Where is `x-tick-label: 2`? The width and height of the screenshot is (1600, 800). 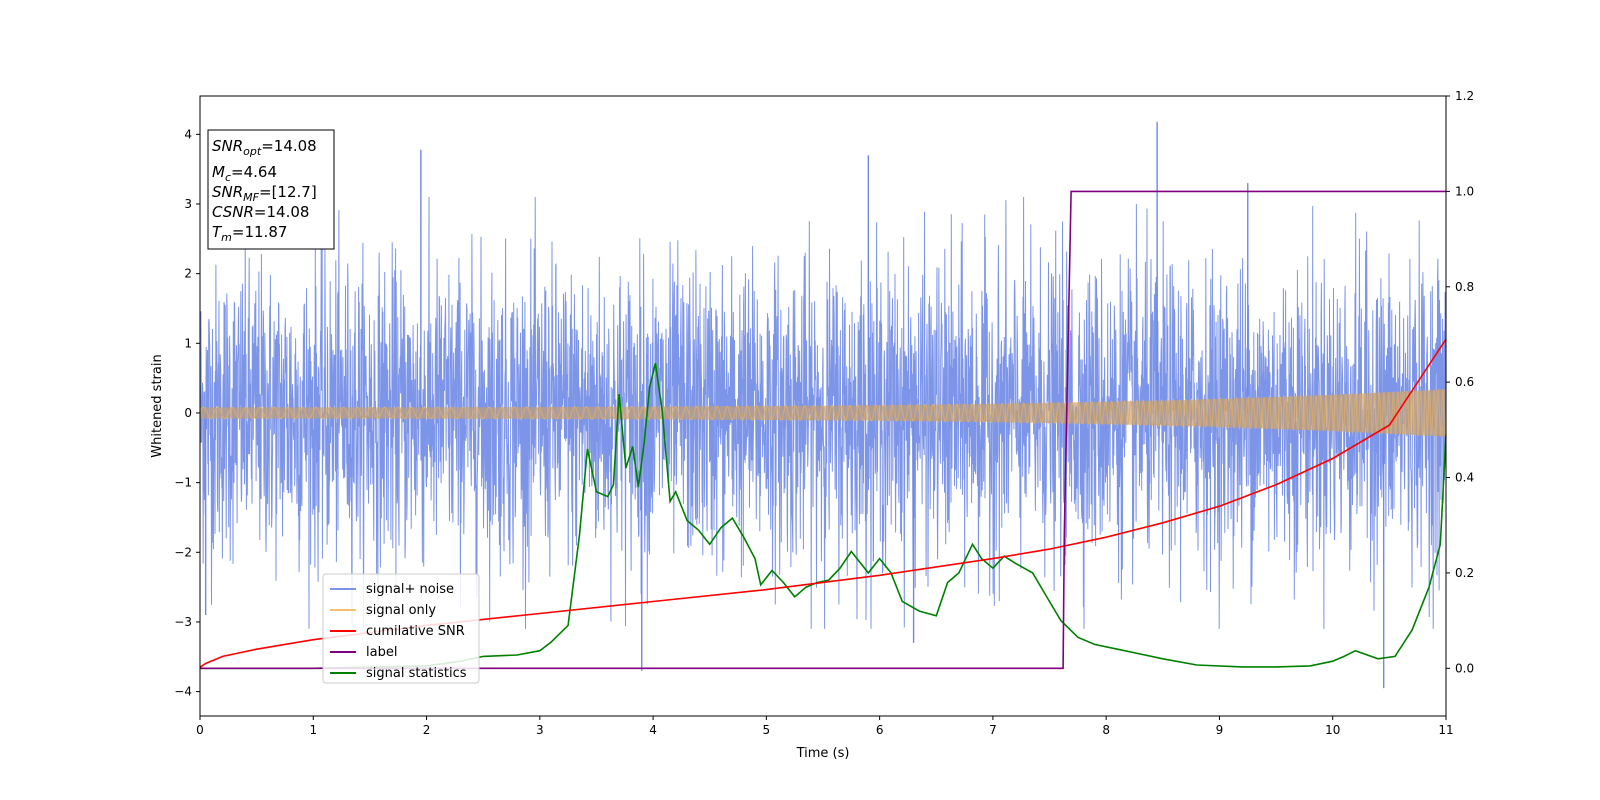
x-tick-label: 2 is located at coordinates (427, 730).